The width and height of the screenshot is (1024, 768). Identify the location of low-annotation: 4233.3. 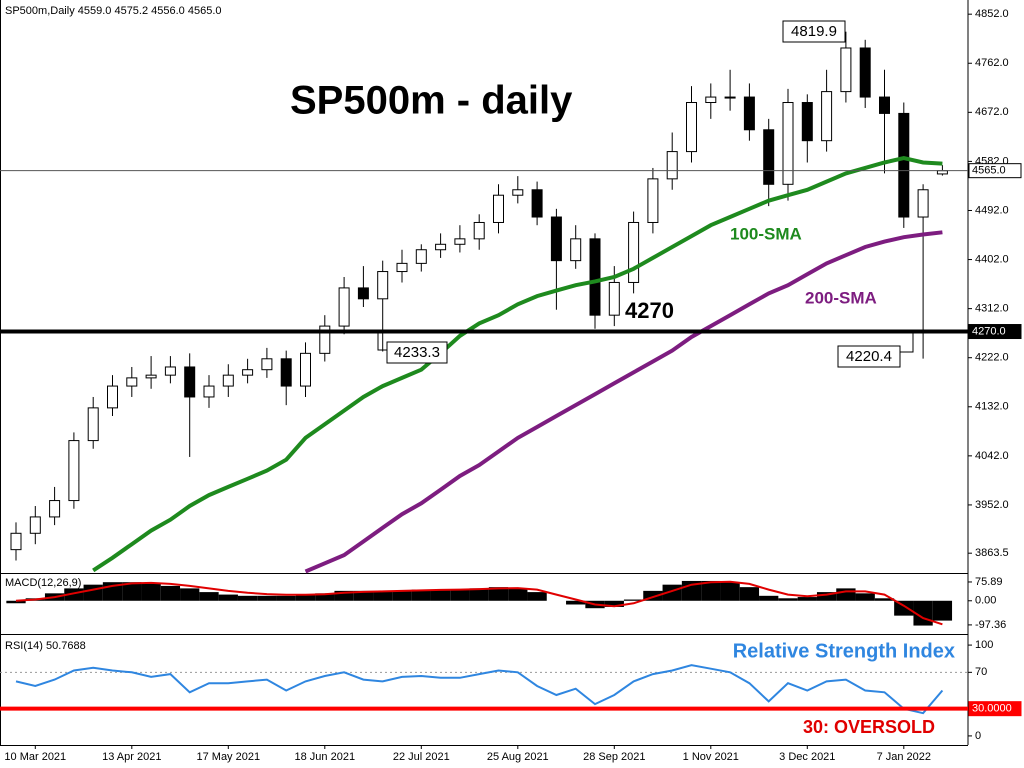
(417, 352).